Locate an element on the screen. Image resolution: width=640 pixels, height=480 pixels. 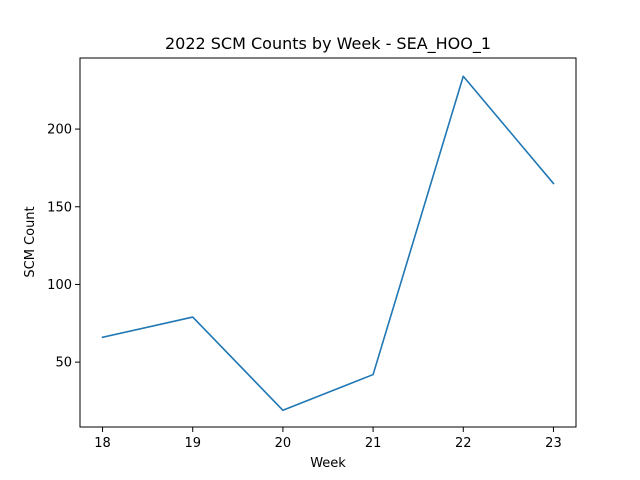
x-tick-label: 21 is located at coordinates (373, 443).